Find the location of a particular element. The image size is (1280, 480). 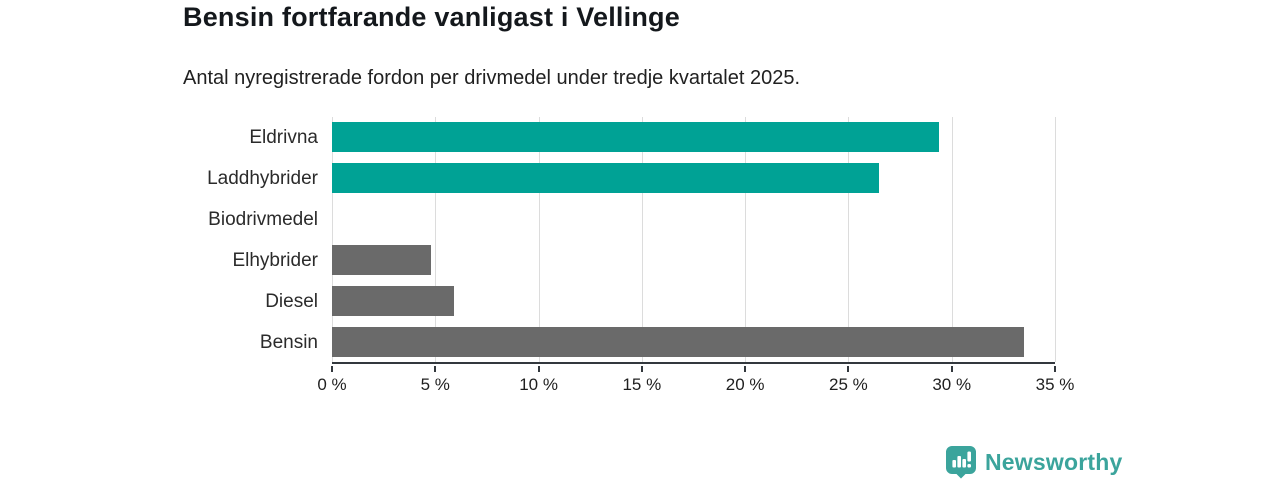

category-label: Diesel is located at coordinates (291, 302).